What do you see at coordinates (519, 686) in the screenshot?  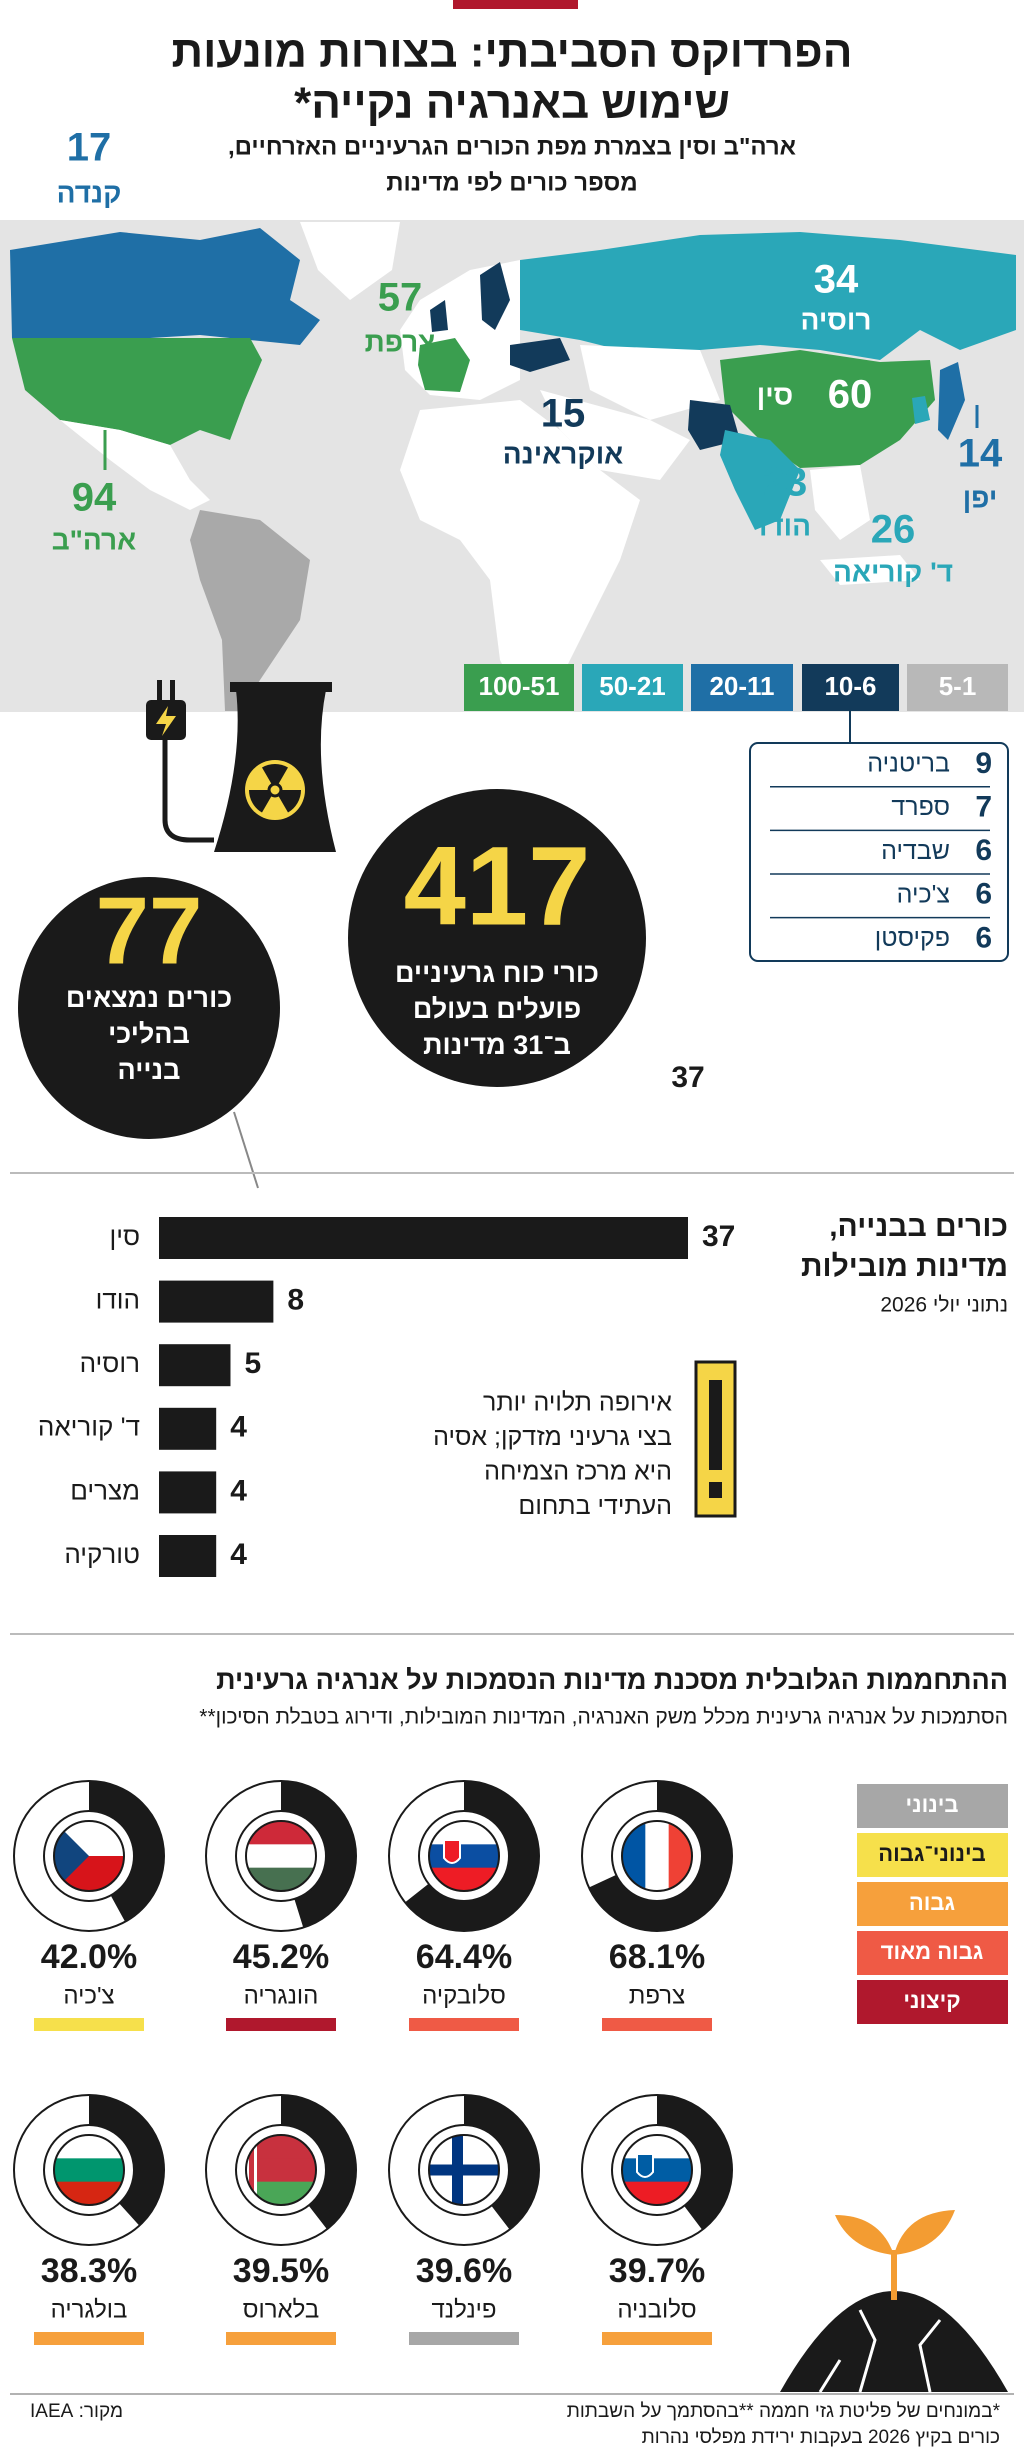 I see `legend-label: 100-51` at bounding box center [519, 686].